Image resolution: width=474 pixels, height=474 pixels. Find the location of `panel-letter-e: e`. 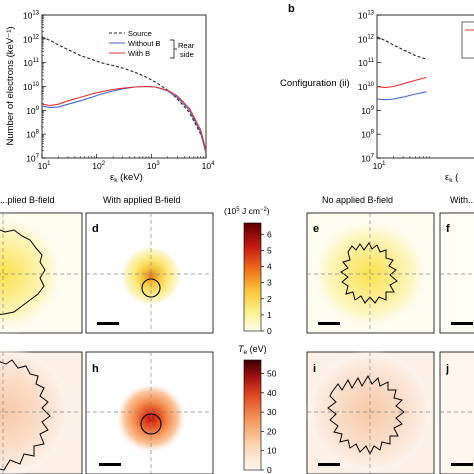

panel-letter-e: e is located at coordinates (316, 229).